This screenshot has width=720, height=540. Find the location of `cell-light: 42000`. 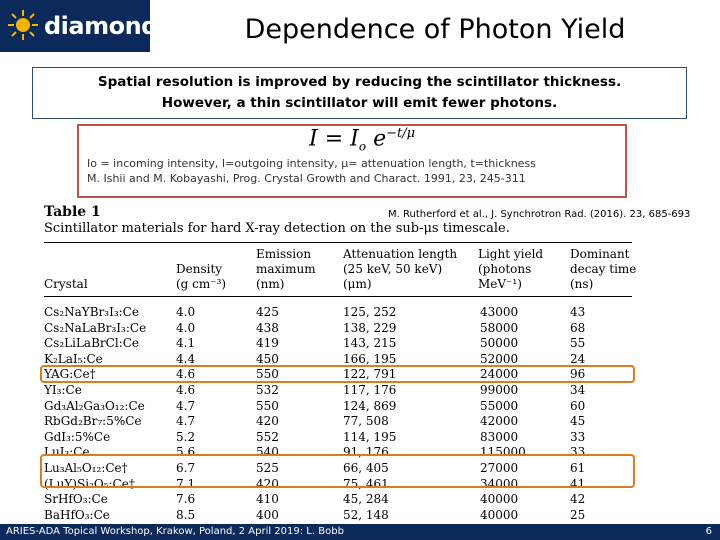

cell-light: 42000 is located at coordinates (499, 421).